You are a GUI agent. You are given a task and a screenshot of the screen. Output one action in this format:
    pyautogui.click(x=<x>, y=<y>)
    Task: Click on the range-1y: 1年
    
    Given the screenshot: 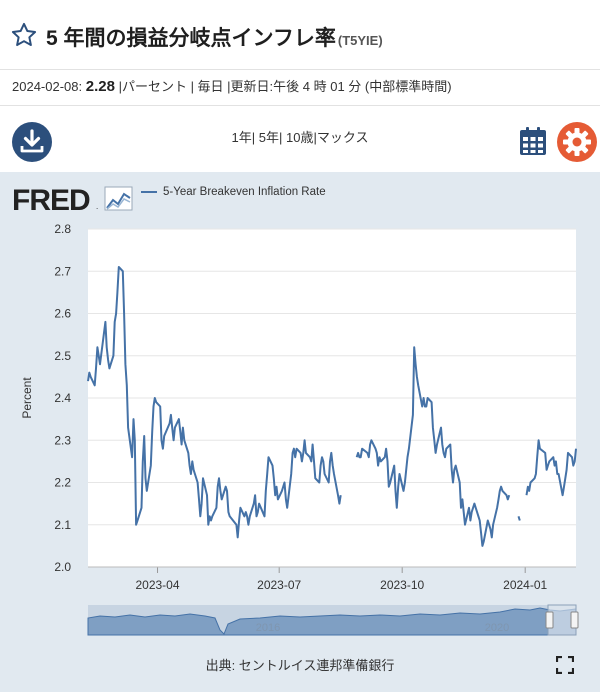 What is the action you would take?
    pyautogui.click(x=241, y=137)
    